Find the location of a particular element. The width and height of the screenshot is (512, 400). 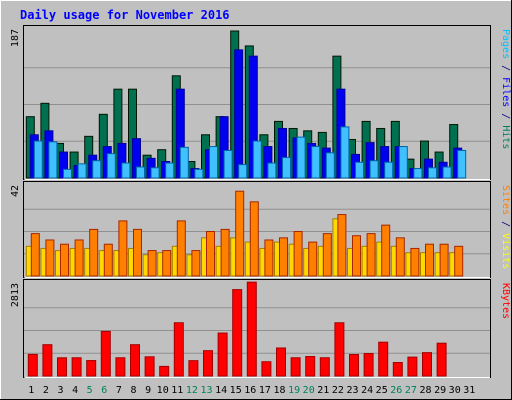

x-tick-label-30: 30 is located at coordinates (455, 390).